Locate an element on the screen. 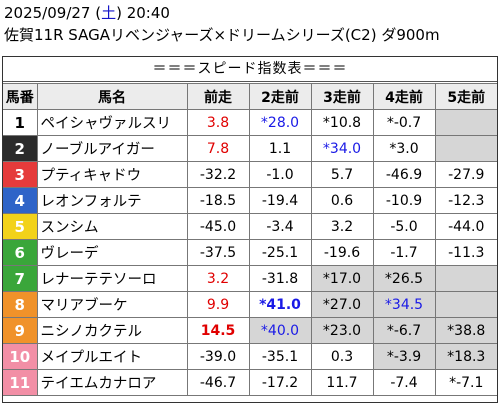 This screenshot has height=407, width=502. horse-number: 8 is located at coordinates (20, 304).